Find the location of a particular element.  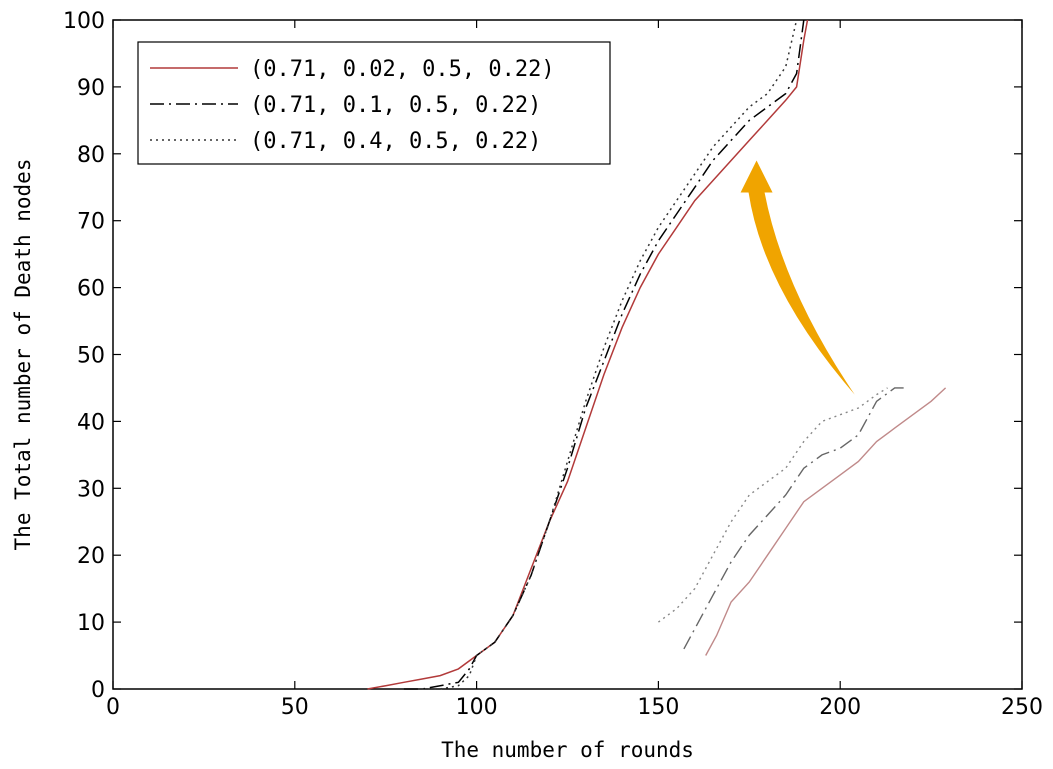

y-tick-label: 20 is located at coordinates (91, 556).